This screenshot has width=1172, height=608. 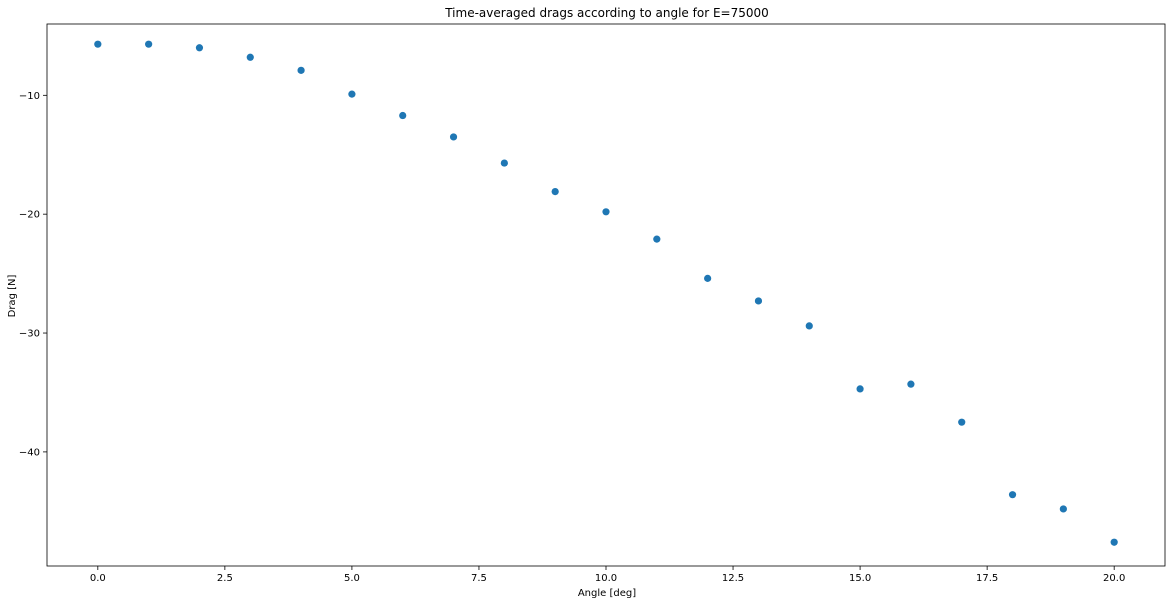 What do you see at coordinates (98, 578) in the screenshot?
I see `x-tick-label: 0.0` at bounding box center [98, 578].